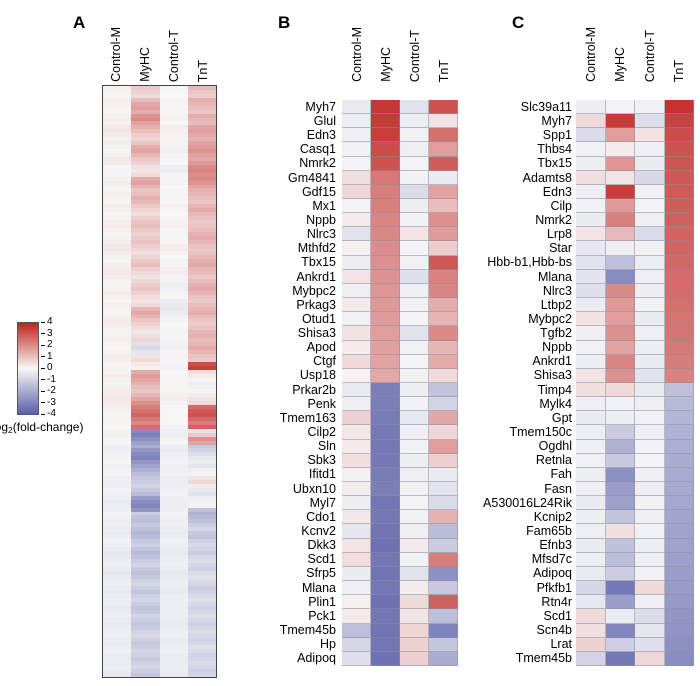 The width and height of the screenshot is (700, 686). Describe the element at coordinates (322, 502) in the screenshot. I see `row-label-myl7: Myl7` at that location.